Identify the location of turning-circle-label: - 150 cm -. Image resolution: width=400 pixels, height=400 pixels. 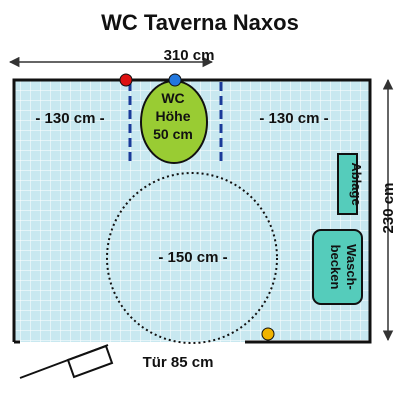
(192, 257).